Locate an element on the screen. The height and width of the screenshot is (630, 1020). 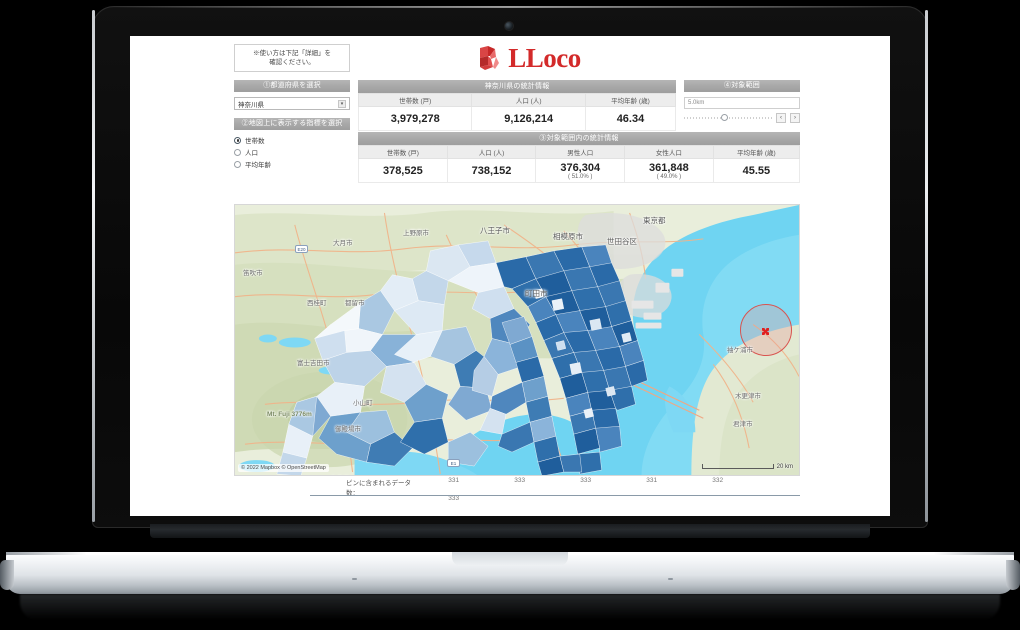
table-header-row: 世帯数 (戸) 人口 (人) 平均年齢 (歳) is located at coordinates (517, 100).